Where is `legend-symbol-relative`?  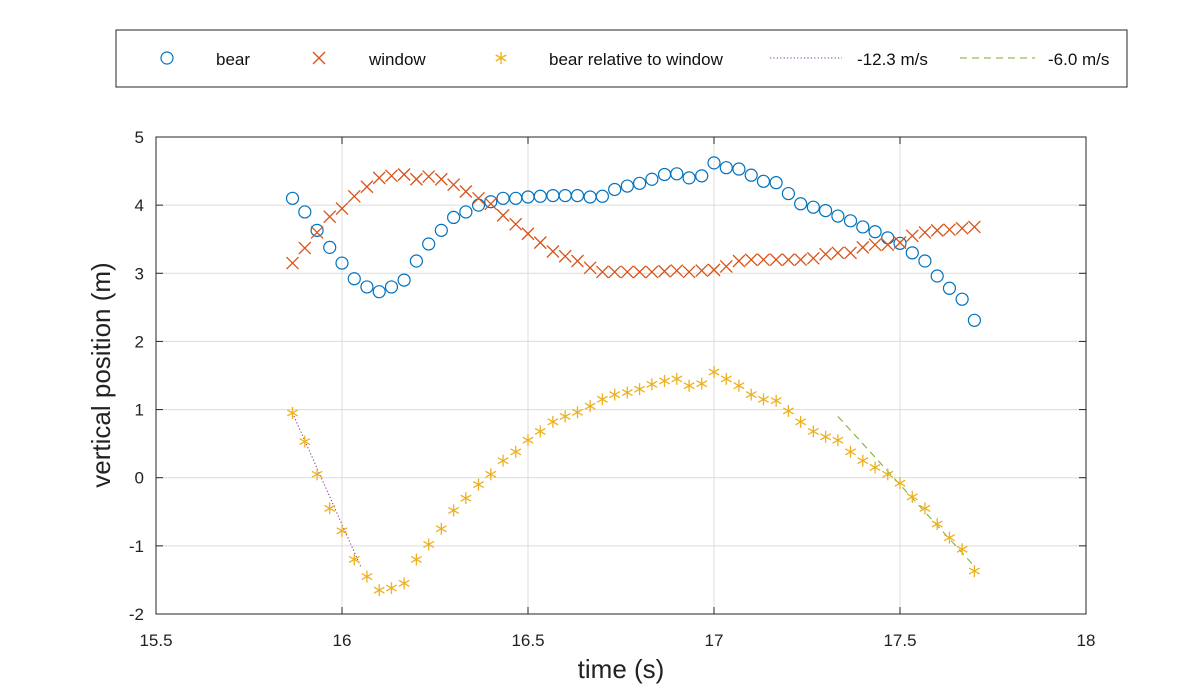
legend-symbol-relative is located at coordinates (501, 58).